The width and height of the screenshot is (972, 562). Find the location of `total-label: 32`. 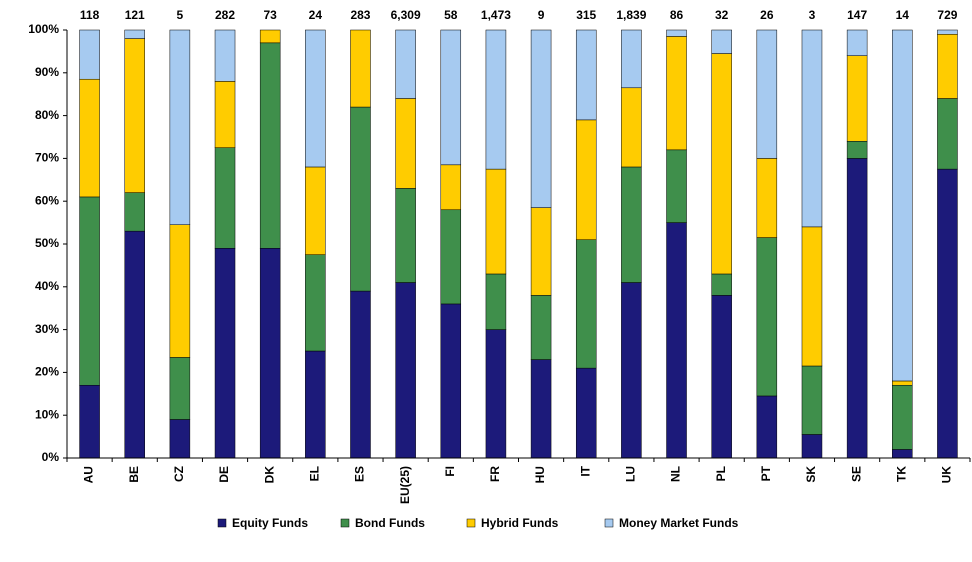

total-label: 32 is located at coordinates (722, 15).